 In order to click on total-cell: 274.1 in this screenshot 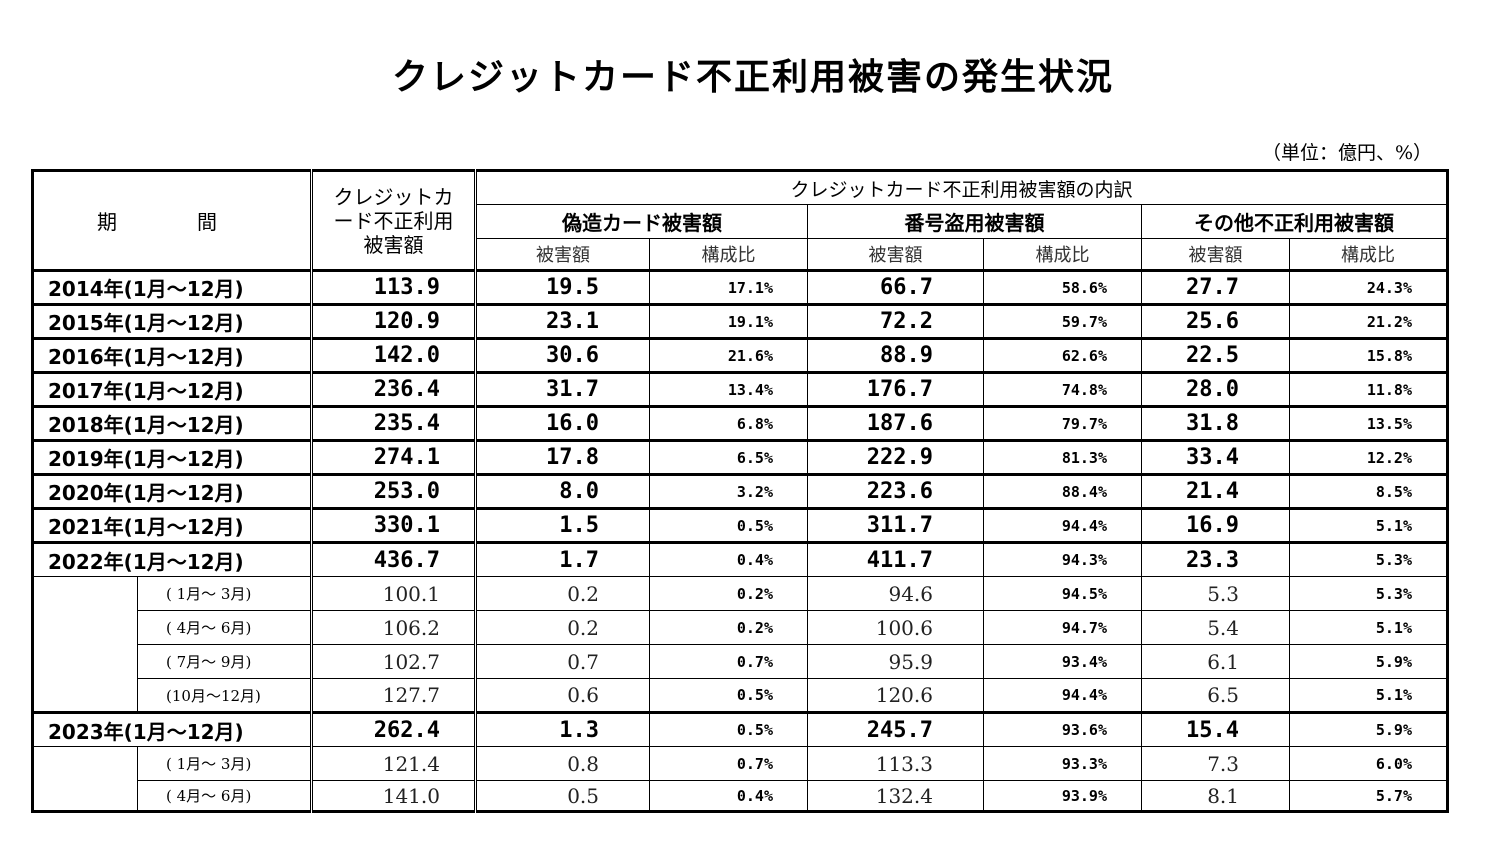, I will do `click(393, 457)`.